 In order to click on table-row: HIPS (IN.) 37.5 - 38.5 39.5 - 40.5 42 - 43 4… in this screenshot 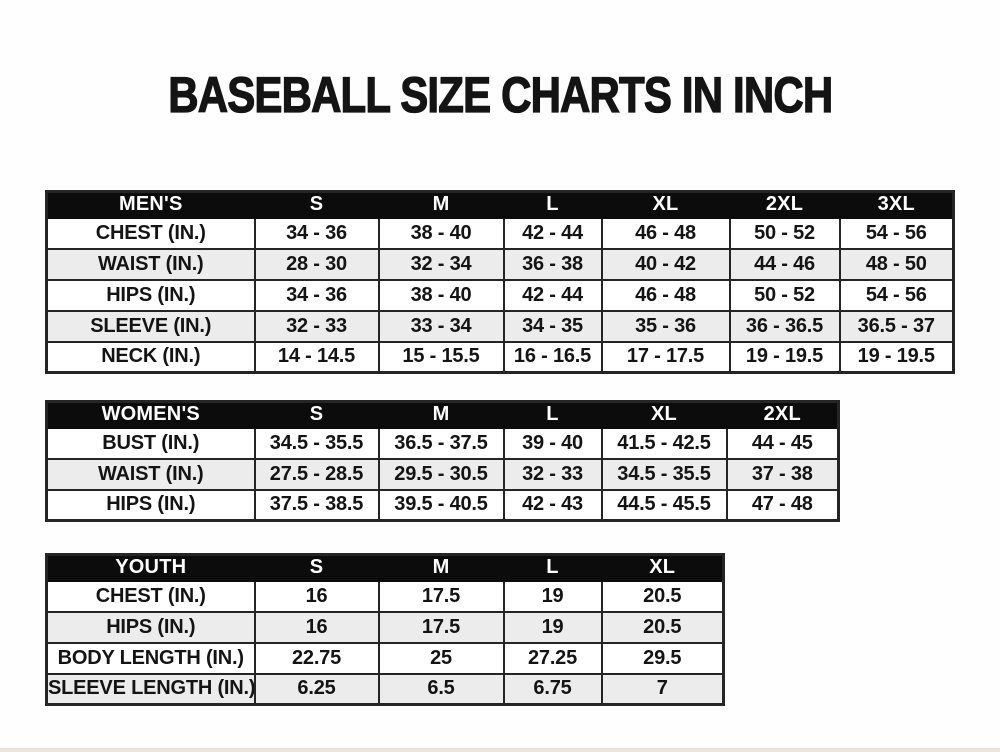, I will do `click(442, 505)`.